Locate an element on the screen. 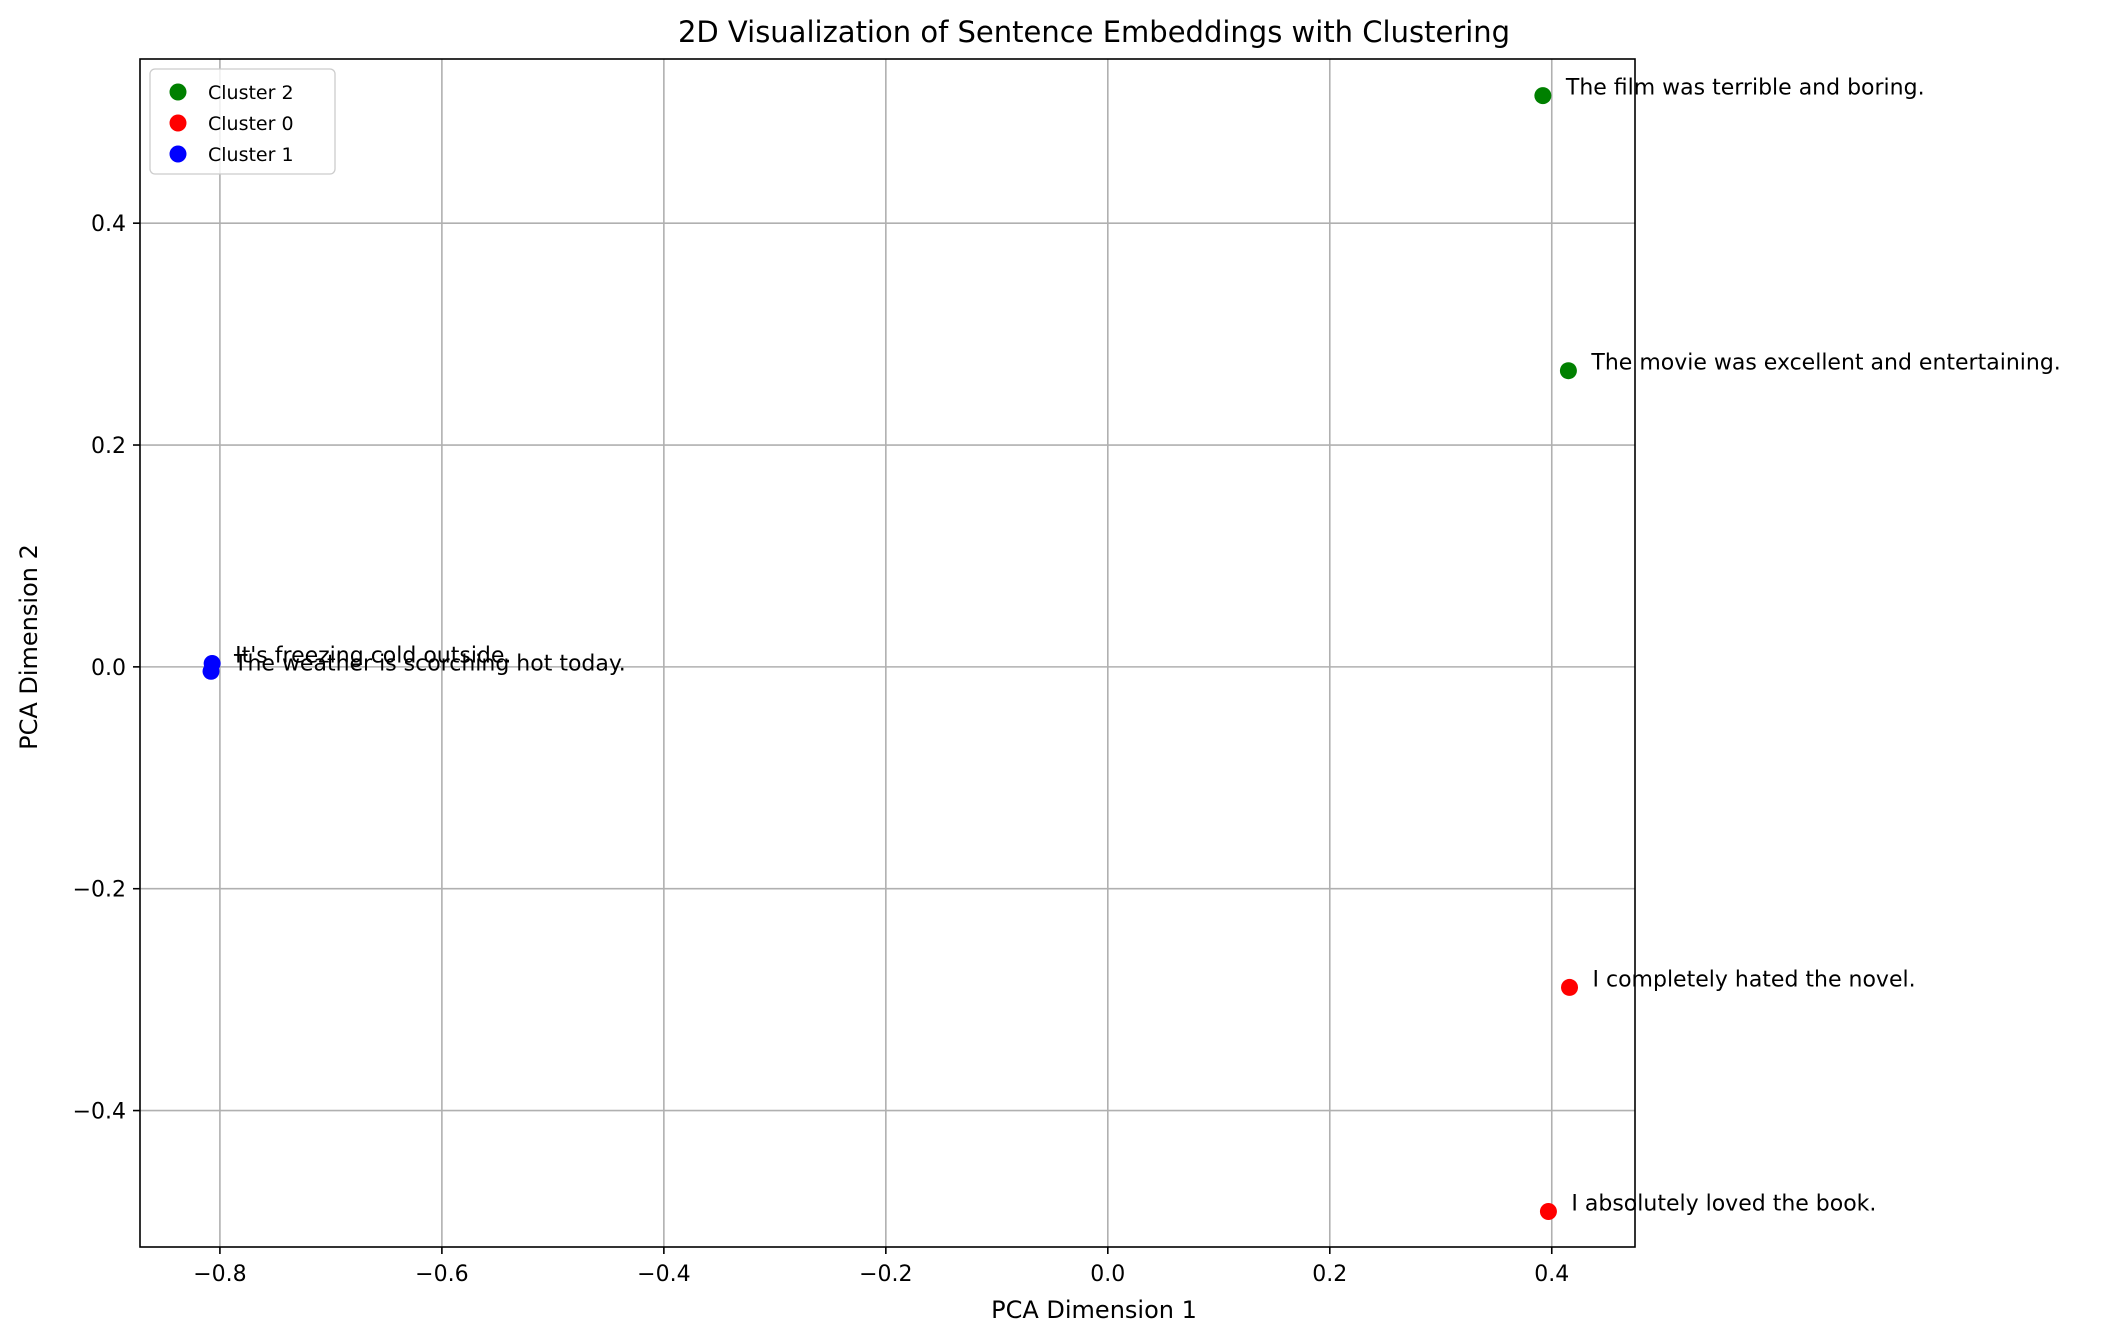 This screenshot has height=1342, width=2112. point-label: It's freezing cold outside. is located at coordinates (373, 656).